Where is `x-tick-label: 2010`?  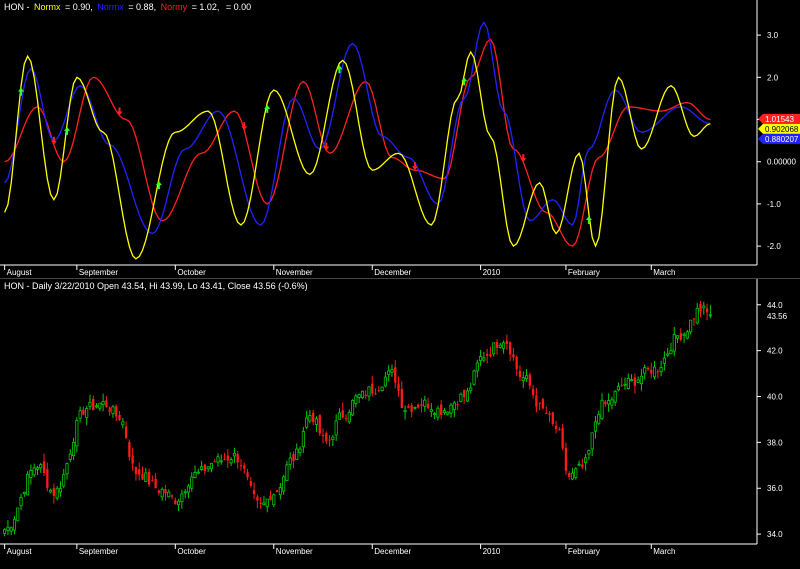
x-tick-label: 2010 is located at coordinates (492, 272).